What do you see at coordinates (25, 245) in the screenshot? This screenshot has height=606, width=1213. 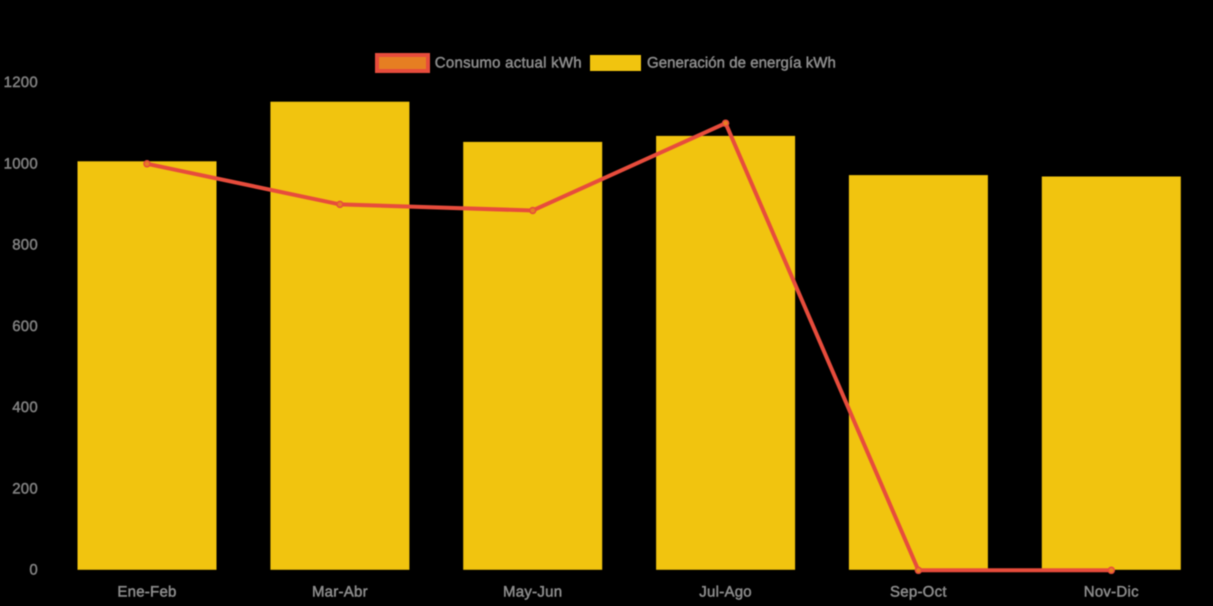 I see `svg-text: 800` at bounding box center [25, 245].